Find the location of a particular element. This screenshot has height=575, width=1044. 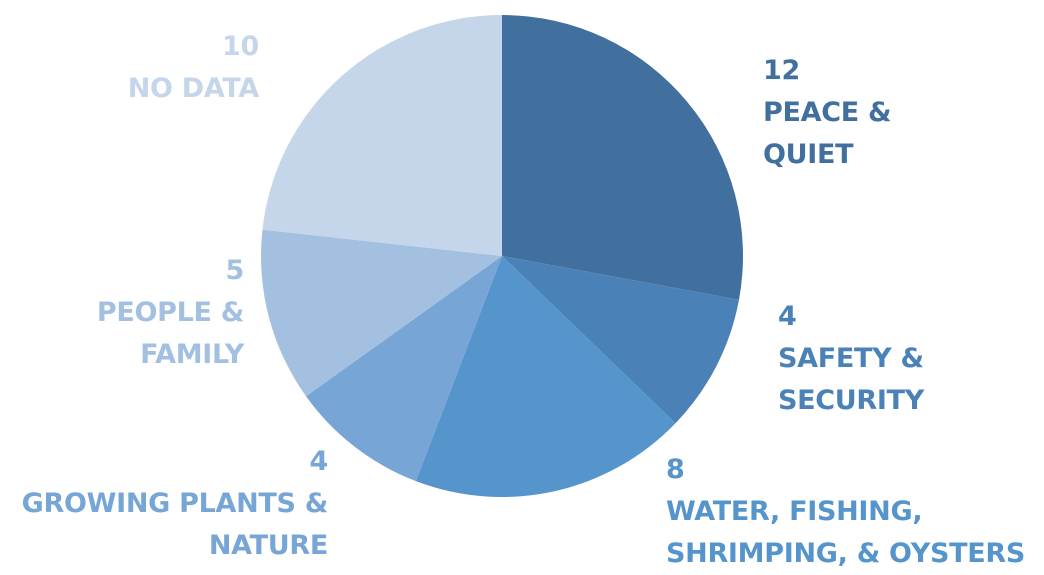

count-no-data: 10 is located at coordinates (240, 46).